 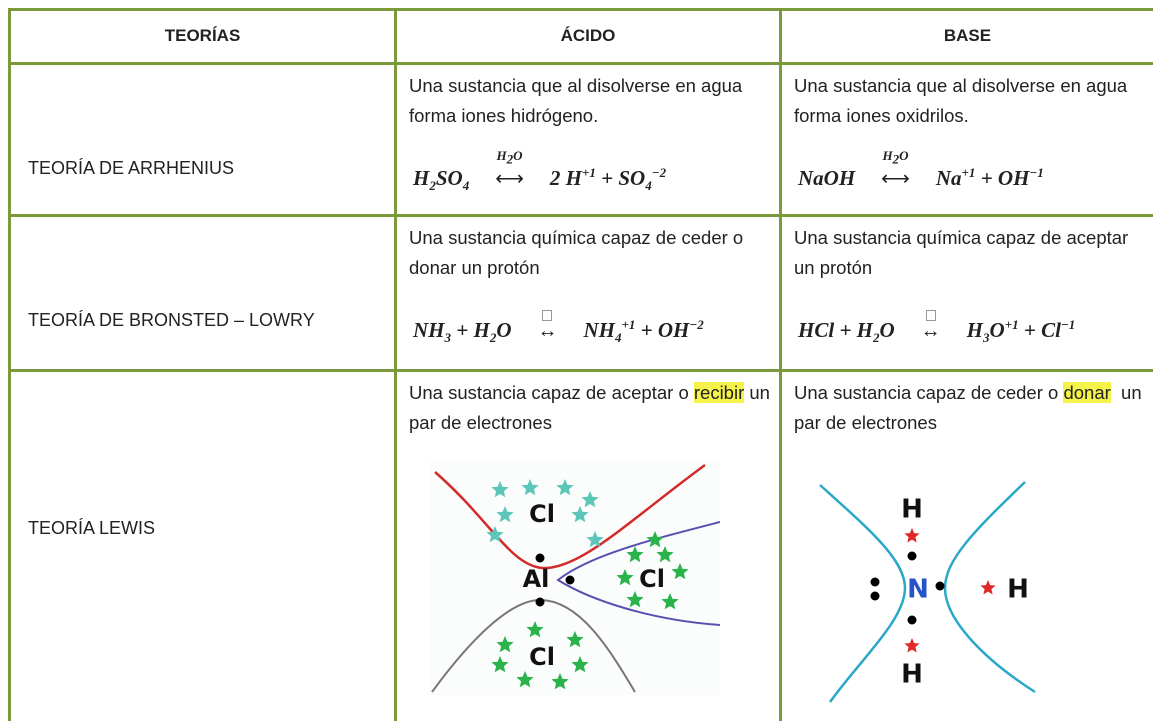 I want to click on text: Na, so click(x=948, y=178).